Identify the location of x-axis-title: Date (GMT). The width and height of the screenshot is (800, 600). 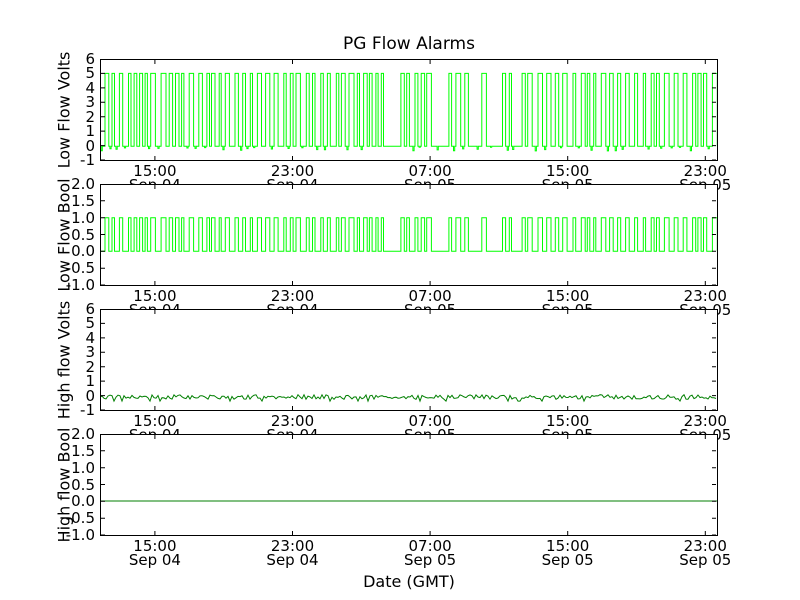
(409, 581).